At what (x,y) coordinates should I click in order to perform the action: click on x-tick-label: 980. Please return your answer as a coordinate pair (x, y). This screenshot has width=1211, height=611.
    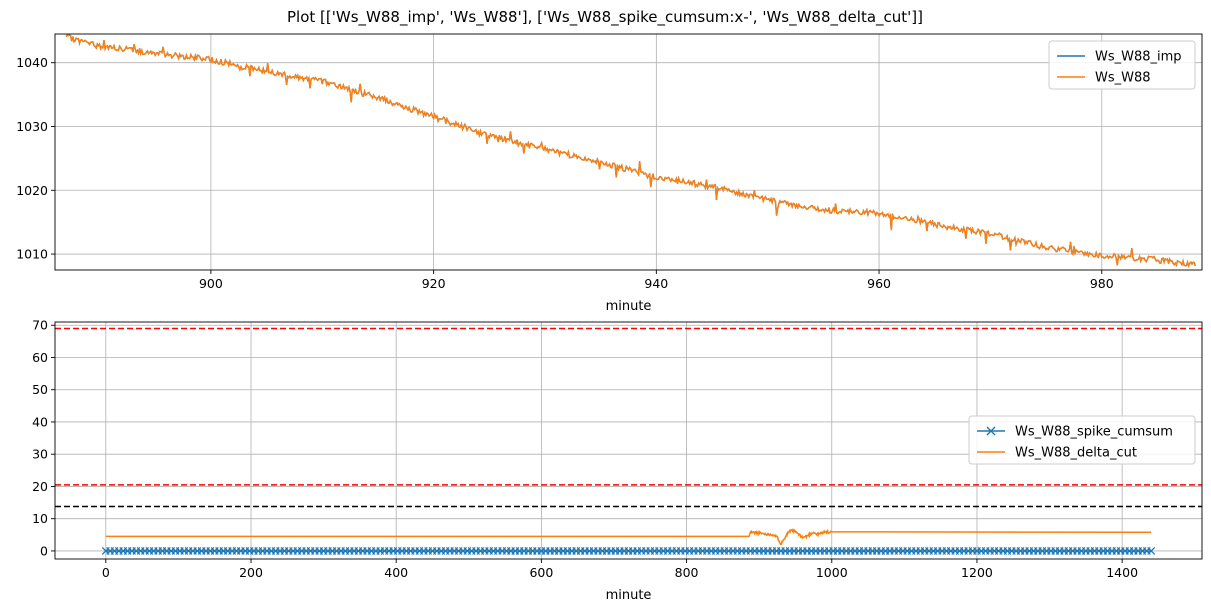
    Looking at the image, I should click on (1102, 283).